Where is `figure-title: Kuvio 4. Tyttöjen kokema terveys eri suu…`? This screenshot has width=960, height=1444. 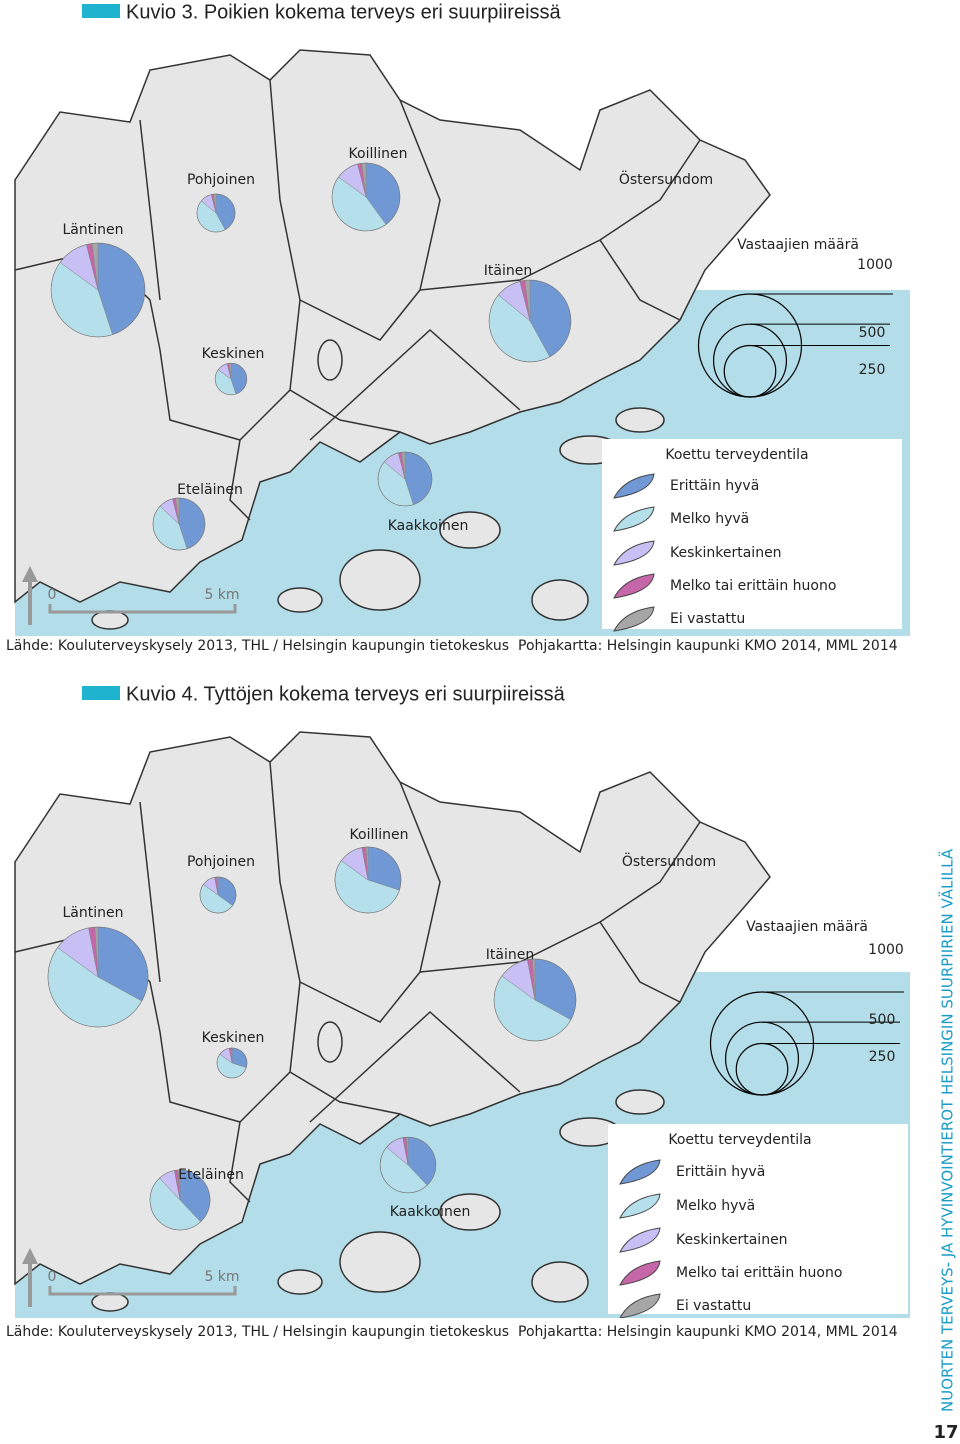 figure-title: Kuvio 4. Tyttöjen kokema terveys eri suu… is located at coordinates (346, 694).